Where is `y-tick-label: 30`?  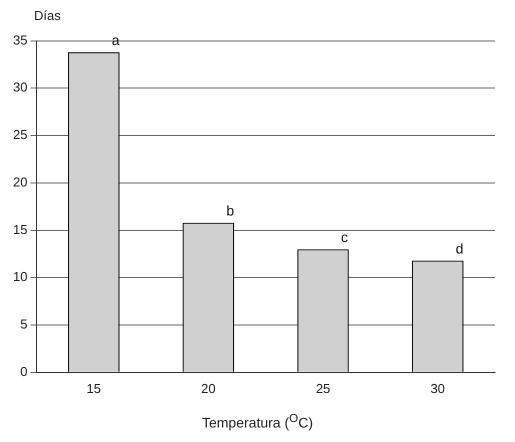 y-tick-label: 30 is located at coordinates (20, 87).